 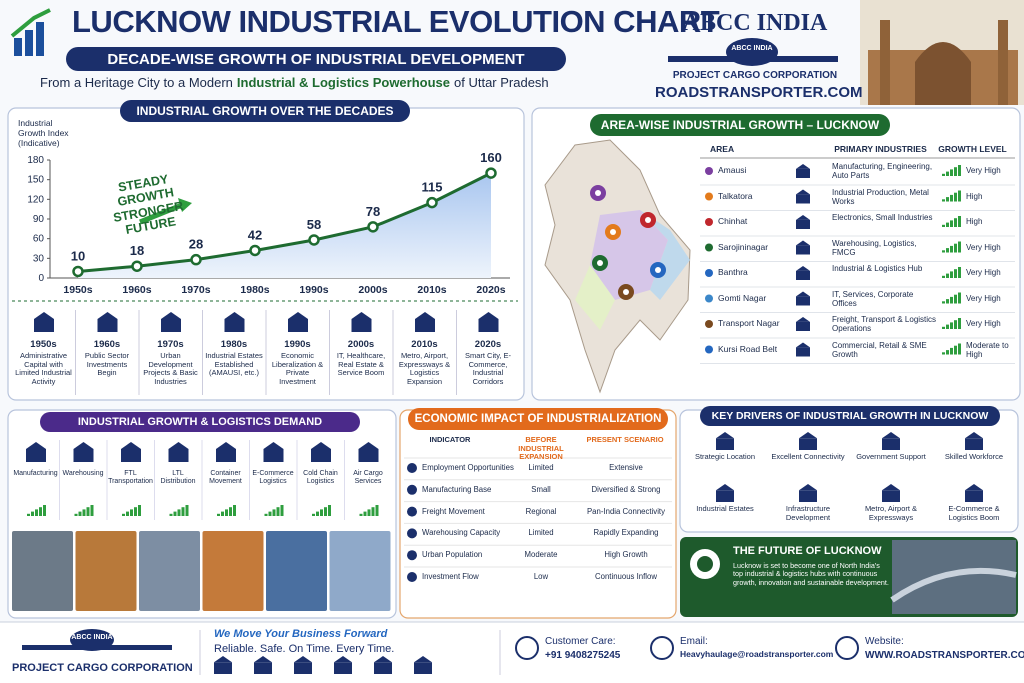 I want to click on section-title-bg, so click(x=200, y=422).